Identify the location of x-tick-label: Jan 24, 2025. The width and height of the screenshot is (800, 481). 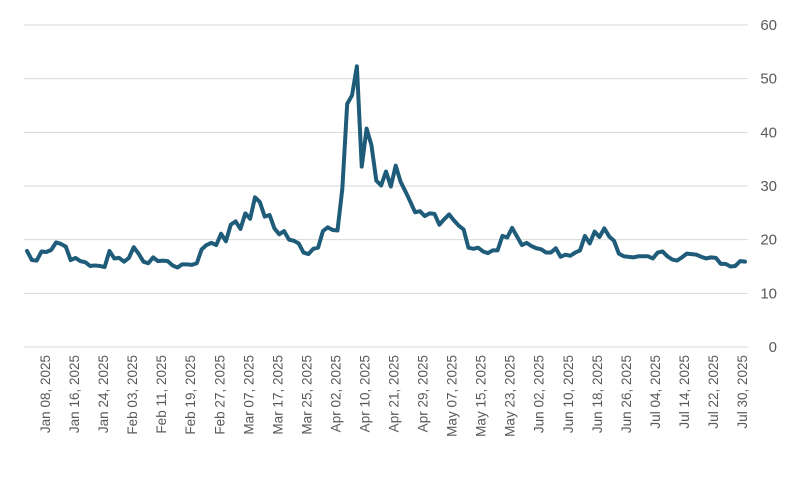
(103, 394).